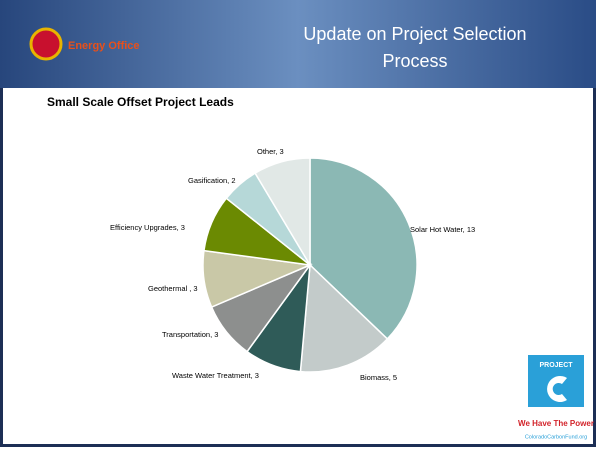 This screenshot has height=452, width=596. What do you see at coordinates (270, 151) in the screenshot?
I see `slice-label: Other, 3` at bounding box center [270, 151].